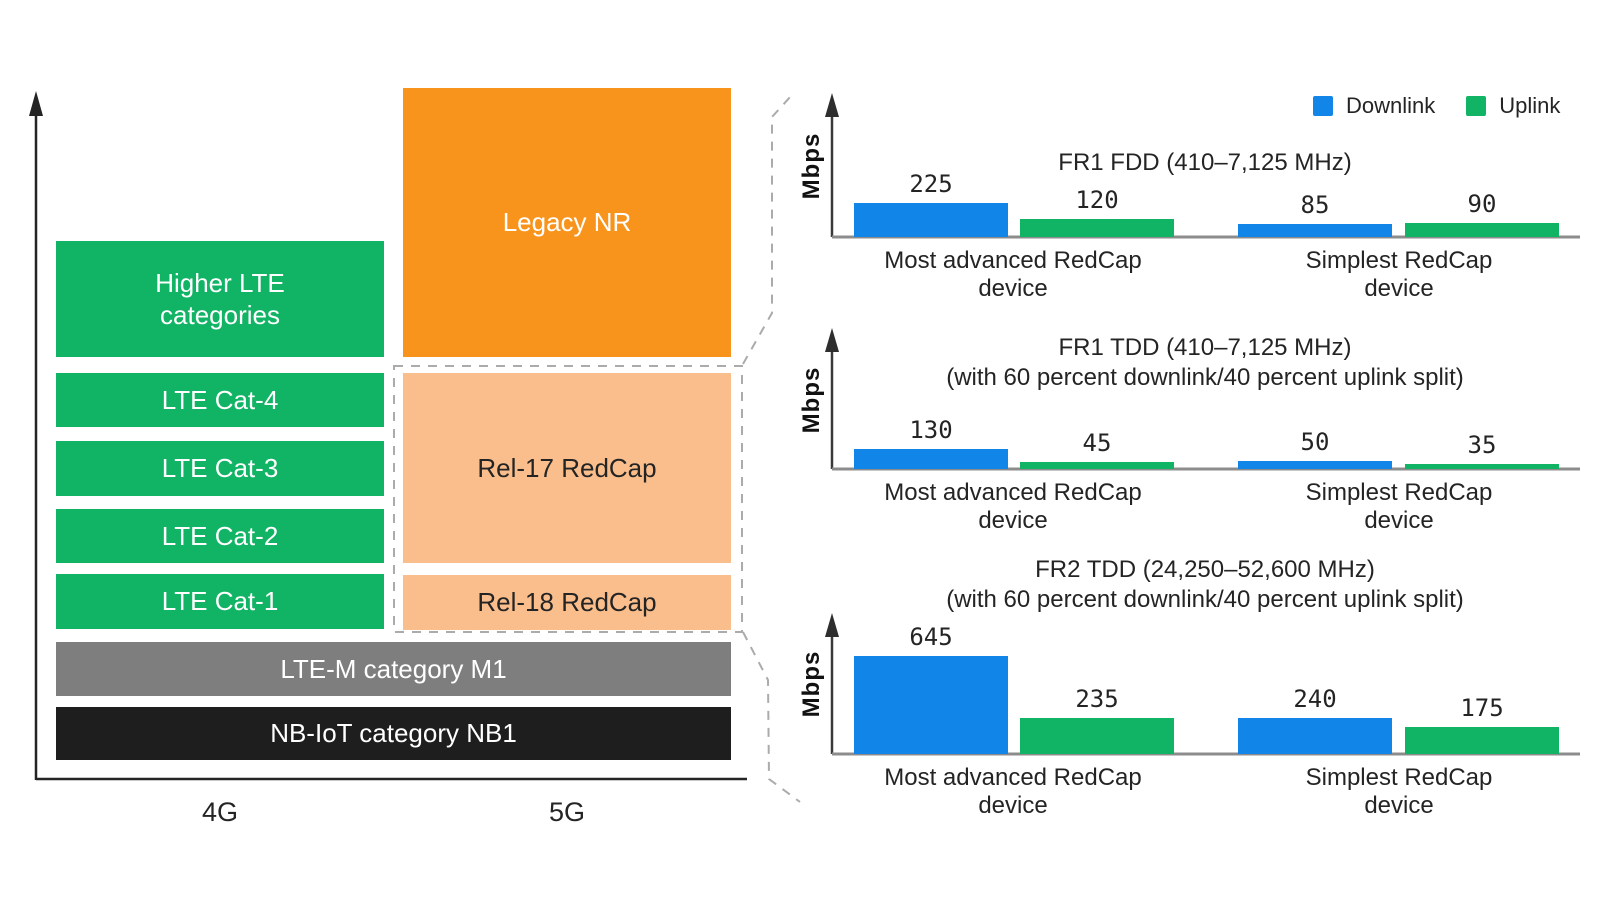 The width and height of the screenshot is (1600, 900). What do you see at coordinates (1323, 106) in the screenshot?
I see `downlink-swatch-icon` at bounding box center [1323, 106].